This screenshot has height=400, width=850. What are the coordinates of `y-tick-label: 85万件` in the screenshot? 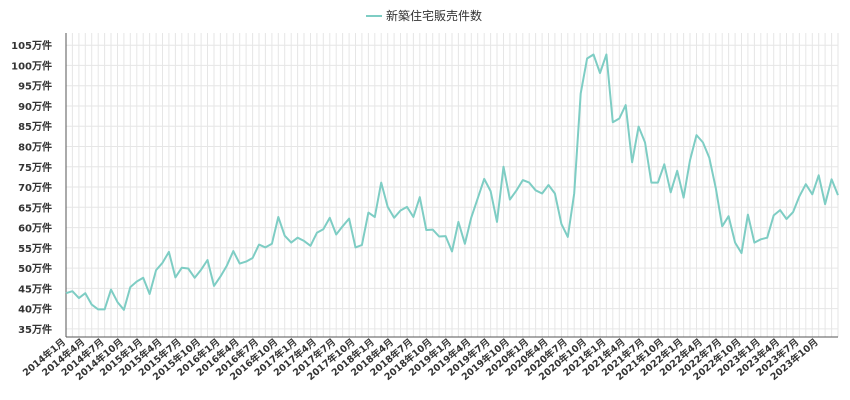 It's located at (35, 126).